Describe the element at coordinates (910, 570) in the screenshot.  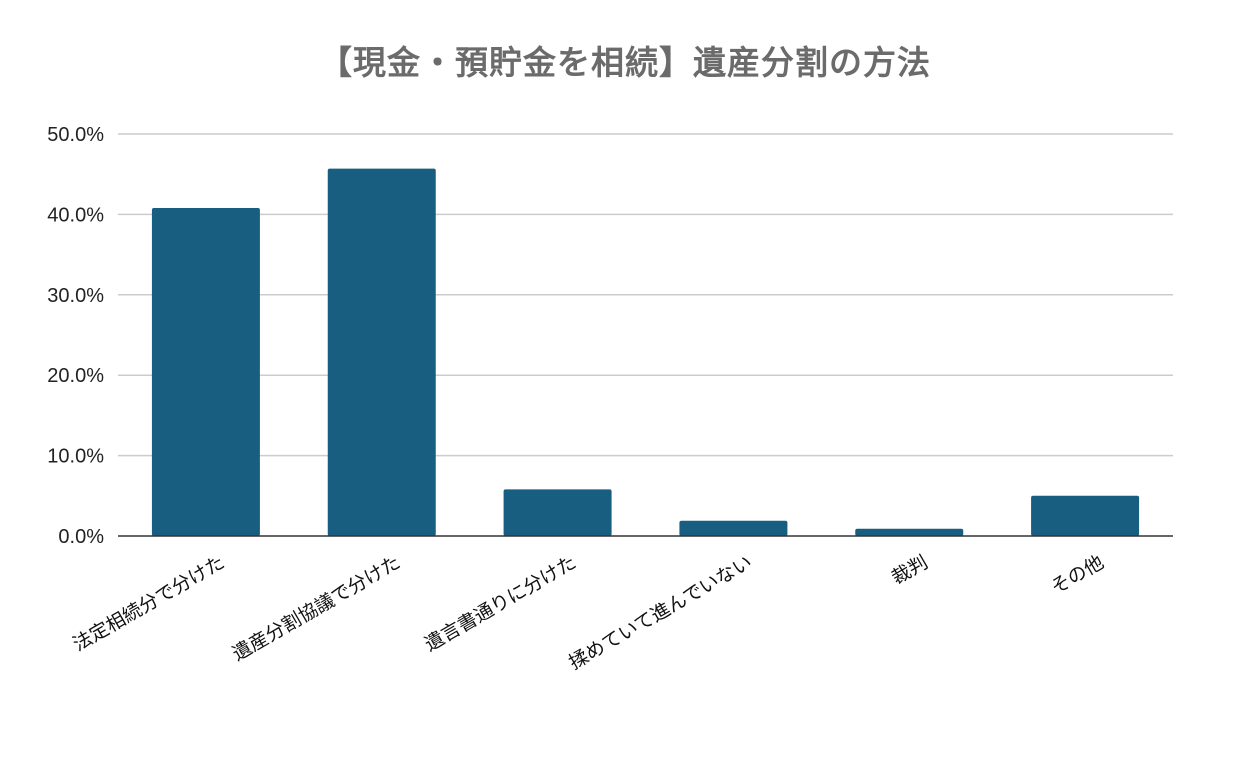
I see `x-category-label: 裁判` at that location.